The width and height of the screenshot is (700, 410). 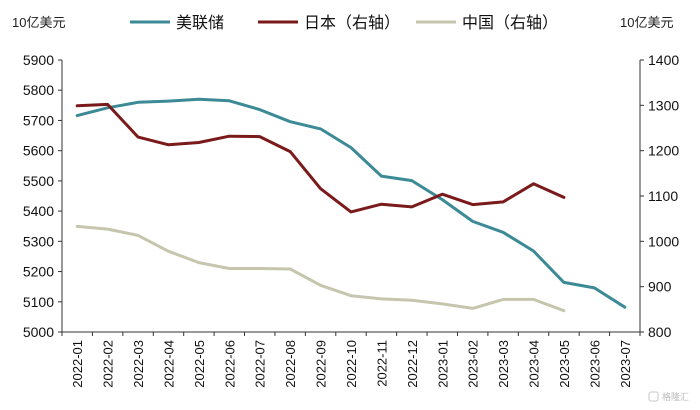 What do you see at coordinates (594, 364) in the screenshot?
I see `x-tick-label: 2023-06` at bounding box center [594, 364].